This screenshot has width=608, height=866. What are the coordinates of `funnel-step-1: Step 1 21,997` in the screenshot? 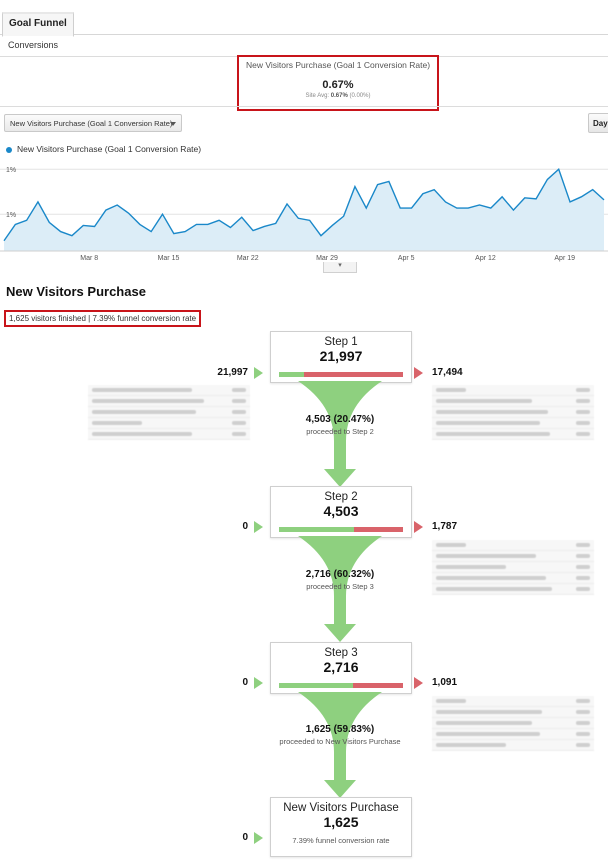 It's located at (341, 357).